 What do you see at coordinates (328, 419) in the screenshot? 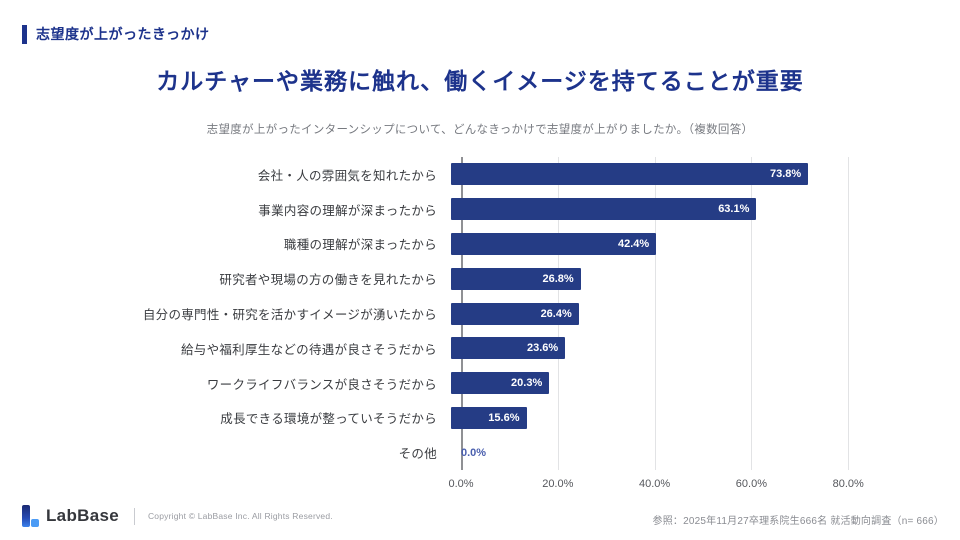
I see `category-label: 成長できる環境が整っていそうだから` at bounding box center [328, 419].